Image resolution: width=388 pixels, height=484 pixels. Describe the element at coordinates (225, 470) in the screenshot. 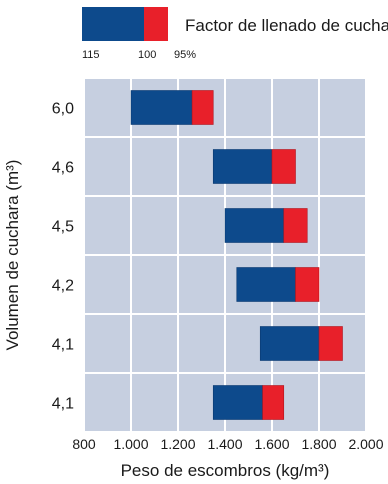

I see `x-axis-label: Peso de escombros (kg/m³)` at that location.